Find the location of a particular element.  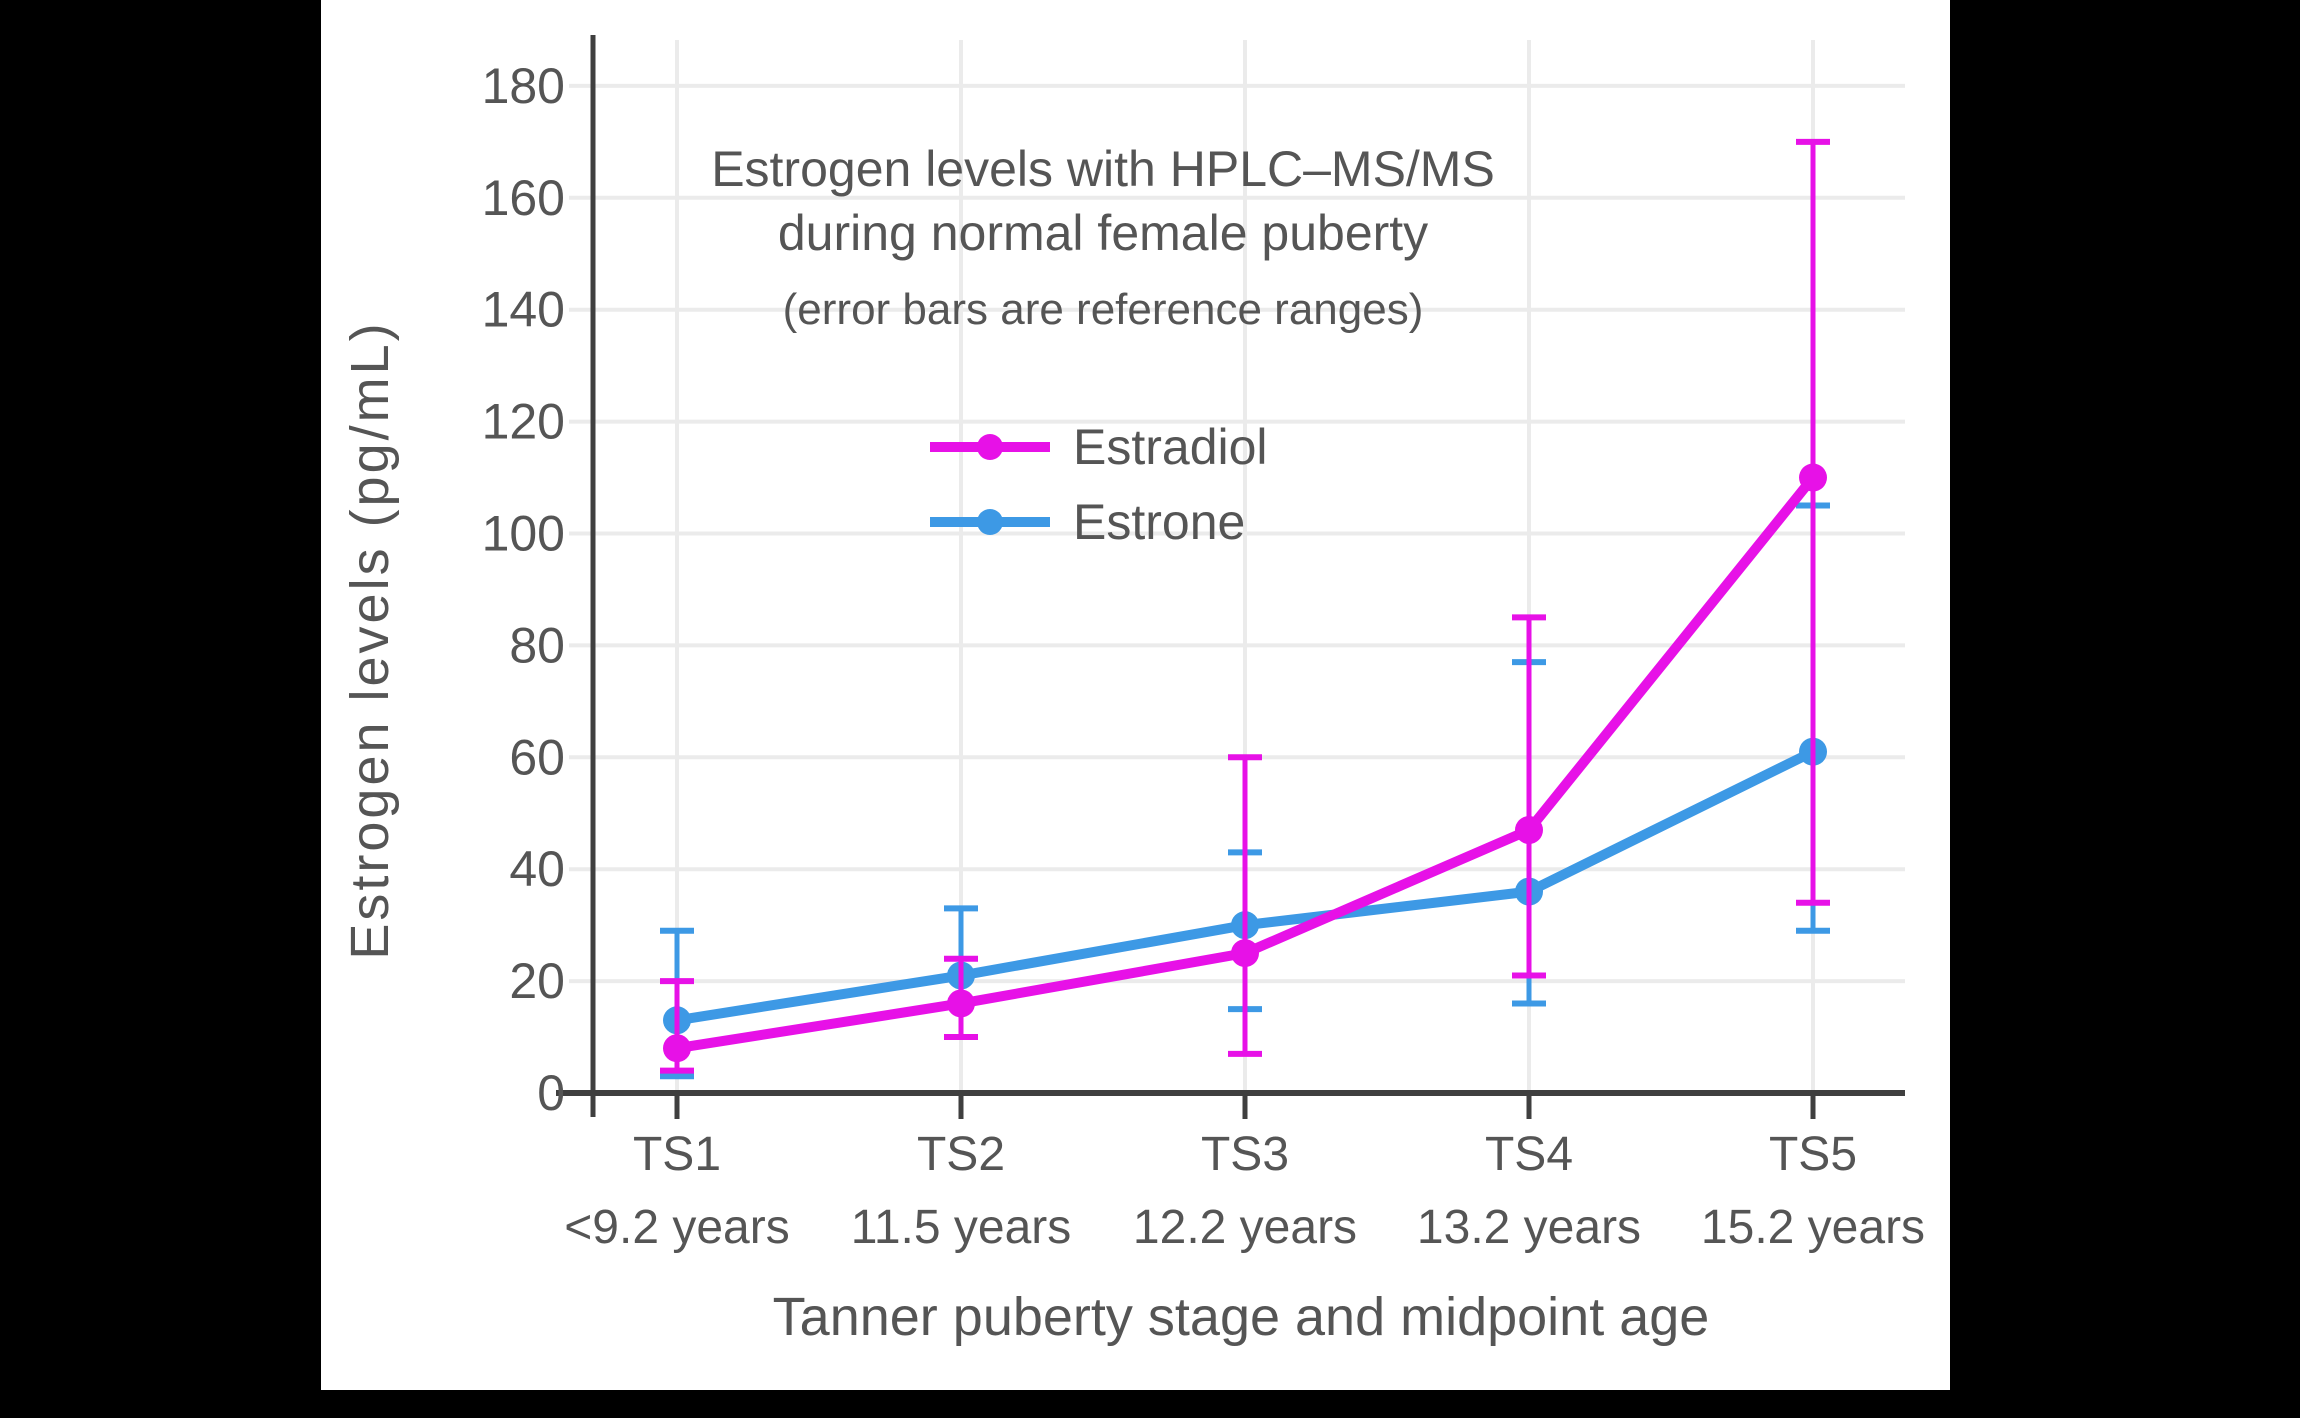

y-tick-label: 100 is located at coordinates (523, 534).